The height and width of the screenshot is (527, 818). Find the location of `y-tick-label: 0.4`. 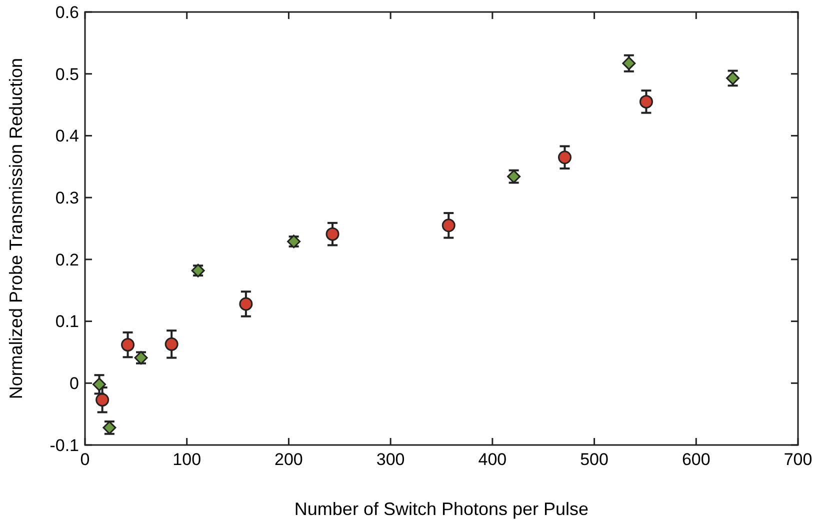

y-tick-label: 0.4 is located at coordinates (67, 136).